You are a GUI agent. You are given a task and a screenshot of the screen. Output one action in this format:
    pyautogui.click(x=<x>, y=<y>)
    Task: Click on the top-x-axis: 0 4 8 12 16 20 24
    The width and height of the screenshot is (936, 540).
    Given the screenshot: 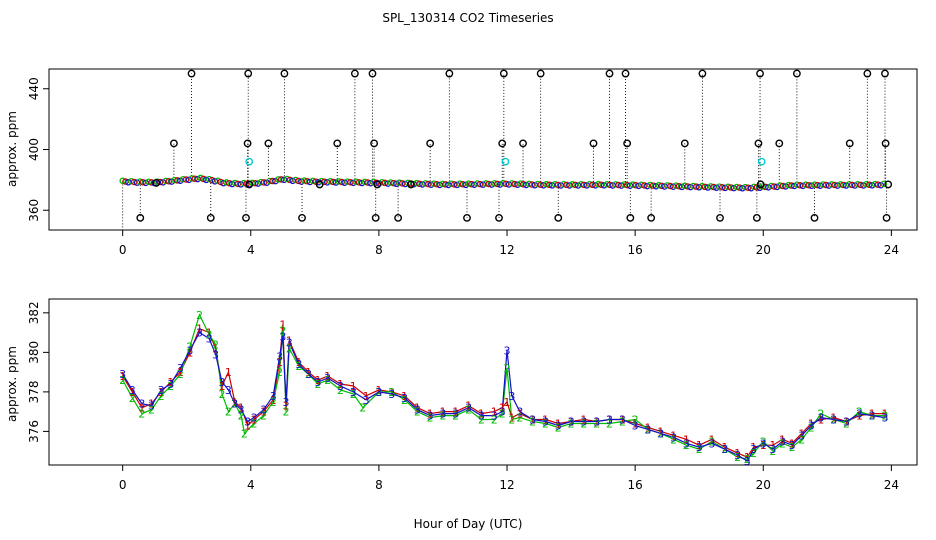 What is the action you would take?
    pyautogui.click(x=509, y=243)
    